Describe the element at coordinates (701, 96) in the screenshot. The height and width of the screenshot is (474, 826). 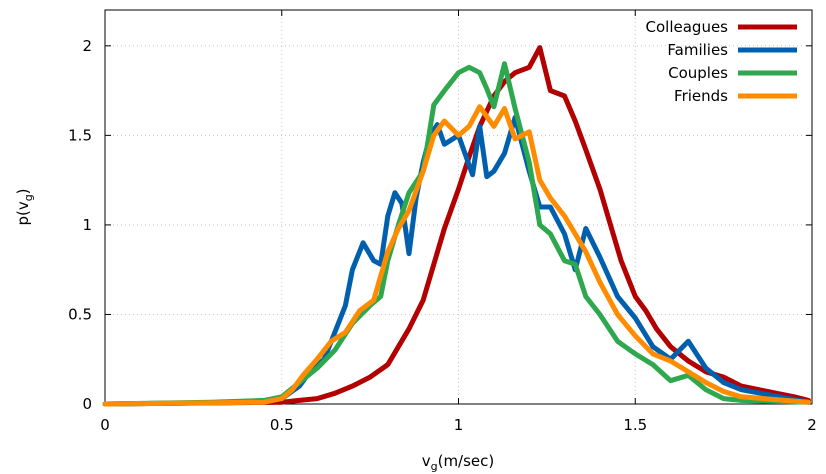
I see `legend-label-friends: Friends` at that location.